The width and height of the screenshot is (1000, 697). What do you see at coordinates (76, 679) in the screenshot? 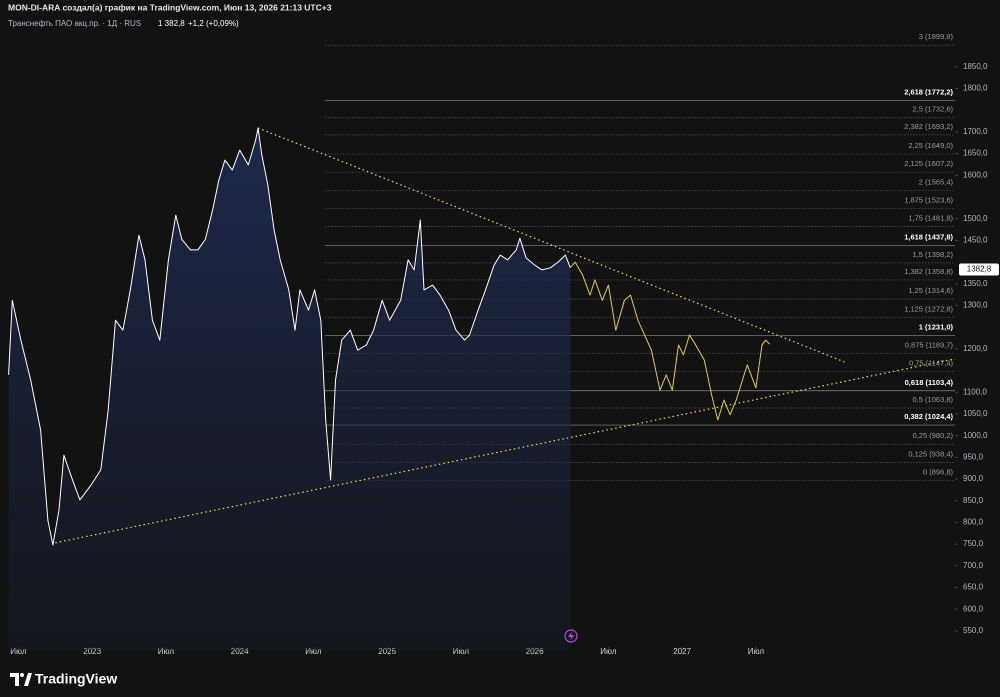
I see `brand: TradingView` at bounding box center [76, 679].